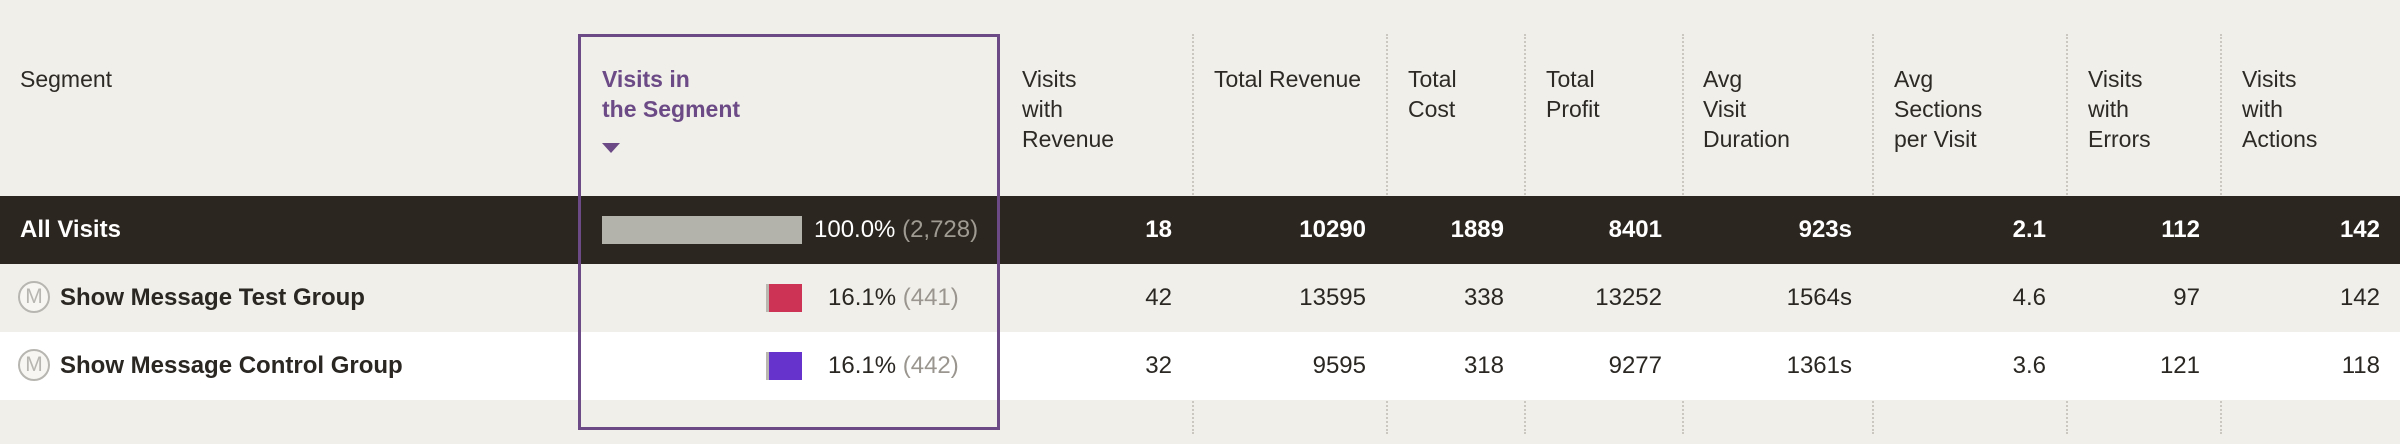  What do you see at coordinates (2186, 297) in the screenshot?
I see `visits-with-errors-value: 97` at bounding box center [2186, 297].